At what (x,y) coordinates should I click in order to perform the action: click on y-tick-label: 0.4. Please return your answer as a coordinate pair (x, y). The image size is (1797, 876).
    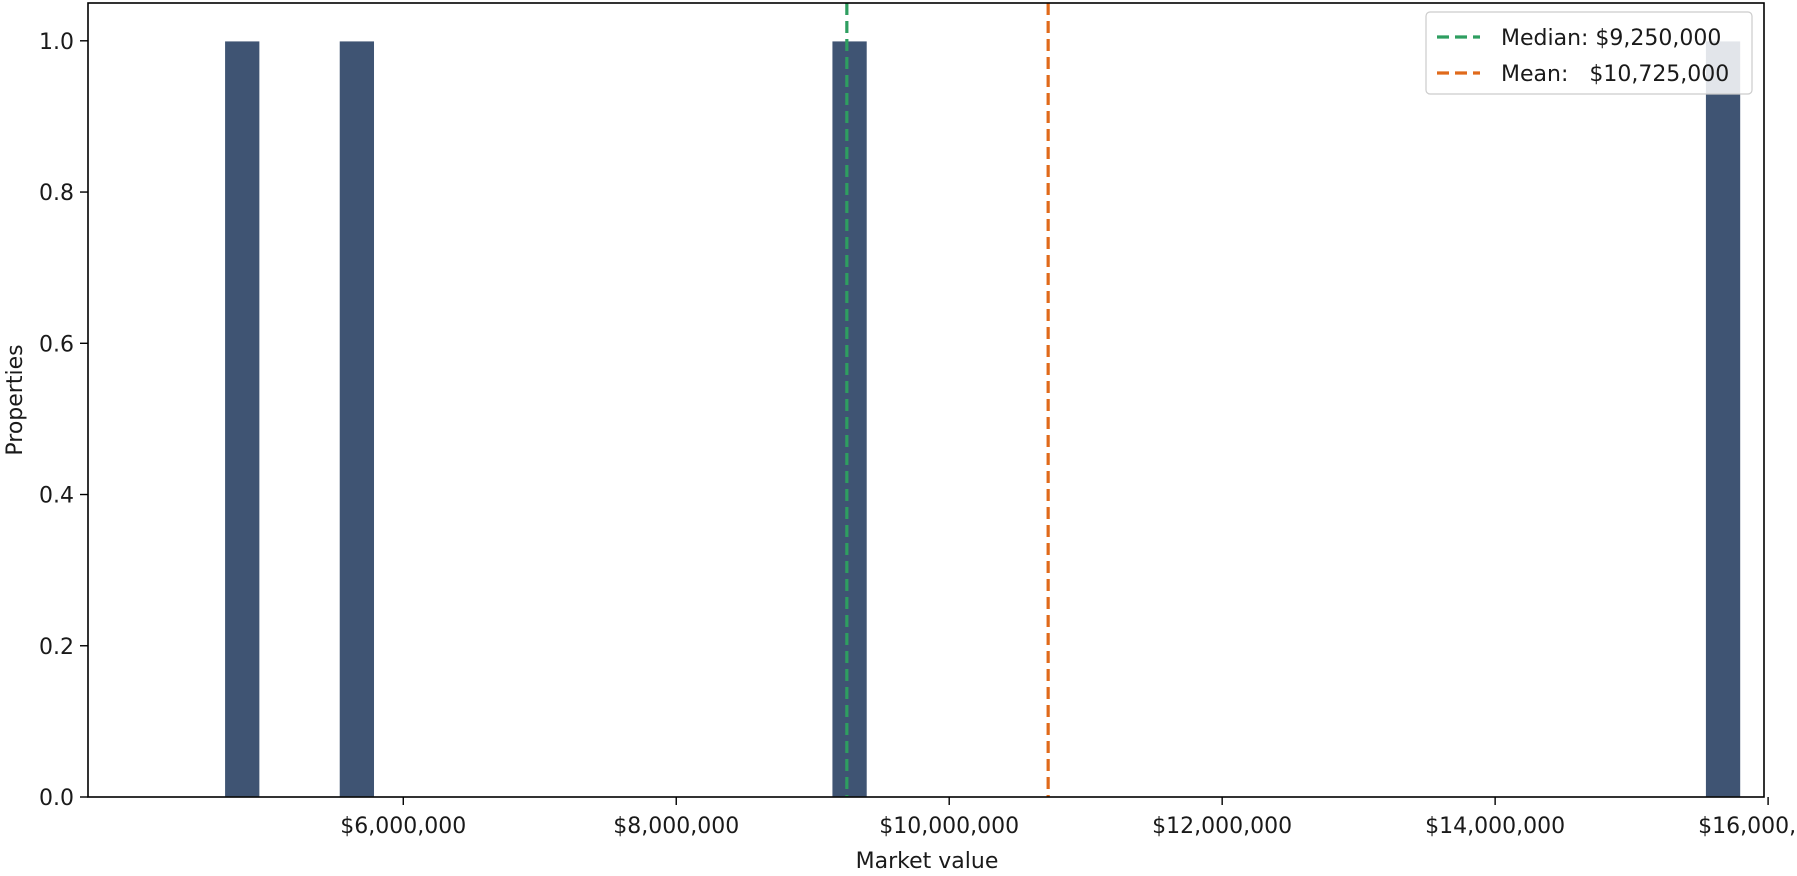
    Looking at the image, I should click on (56, 496).